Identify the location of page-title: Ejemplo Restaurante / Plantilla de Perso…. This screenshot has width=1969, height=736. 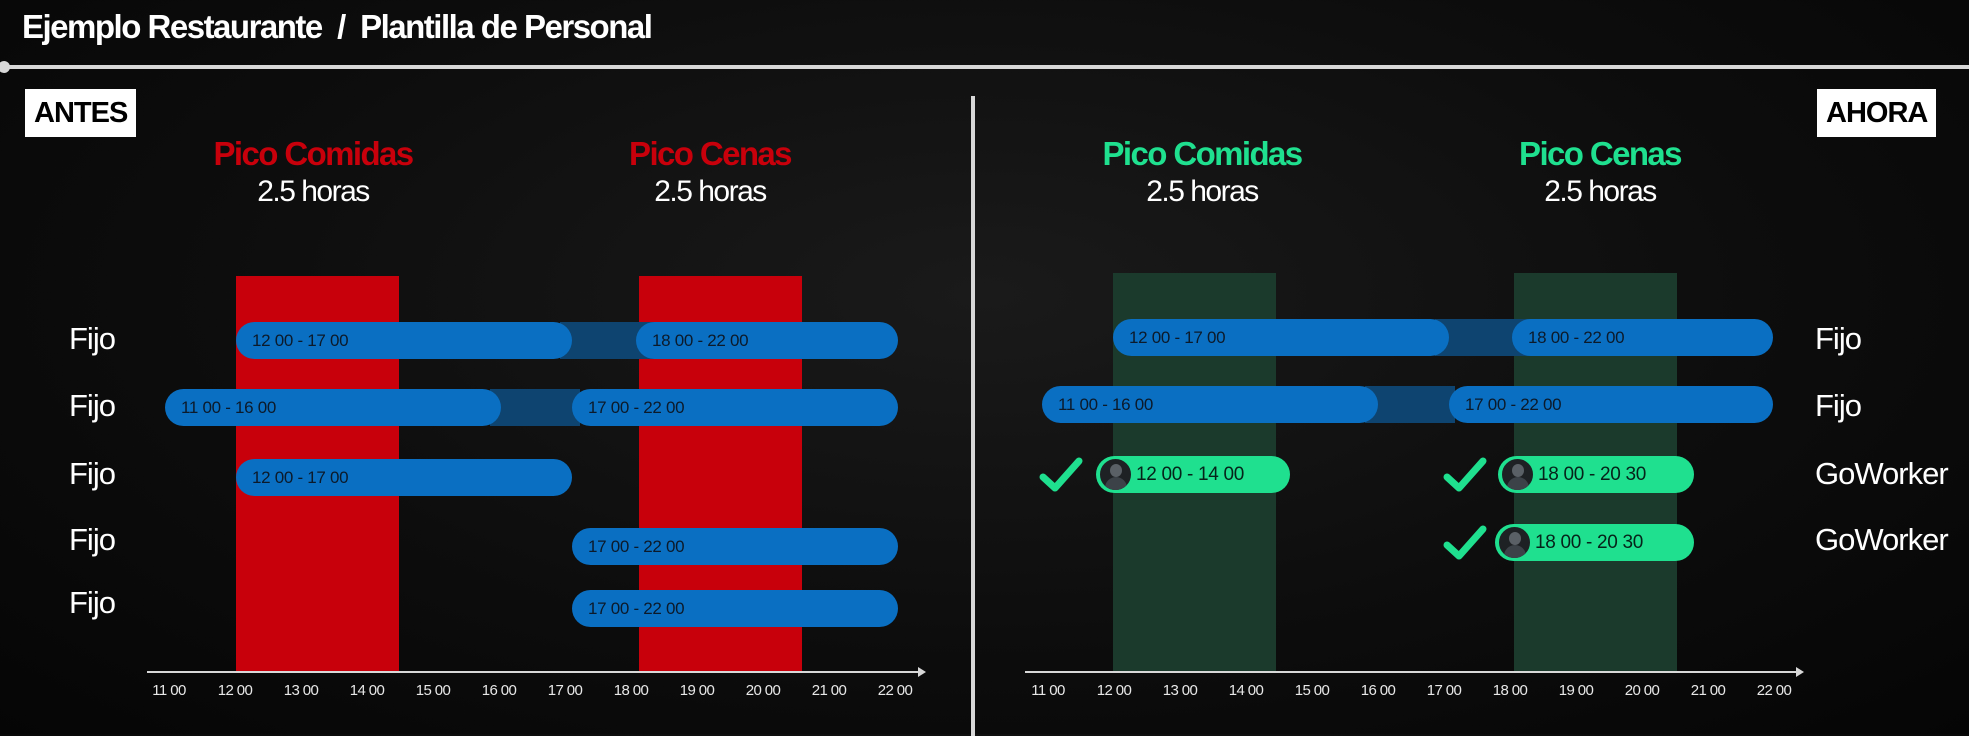
(337, 26).